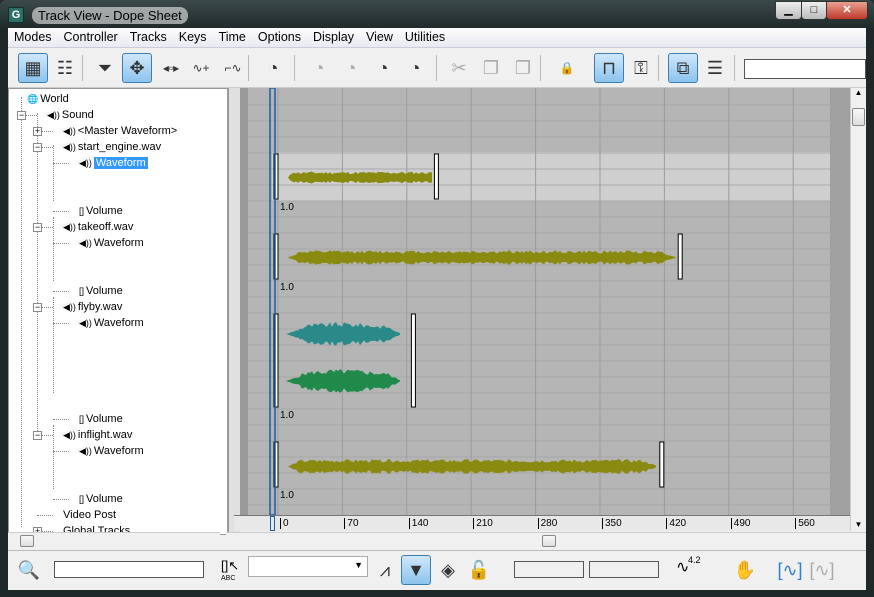 Image resolution: width=874 pixels, height=597 pixels. What do you see at coordinates (624, 569) in the screenshot?
I see `value-field` at bounding box center [624, 569].